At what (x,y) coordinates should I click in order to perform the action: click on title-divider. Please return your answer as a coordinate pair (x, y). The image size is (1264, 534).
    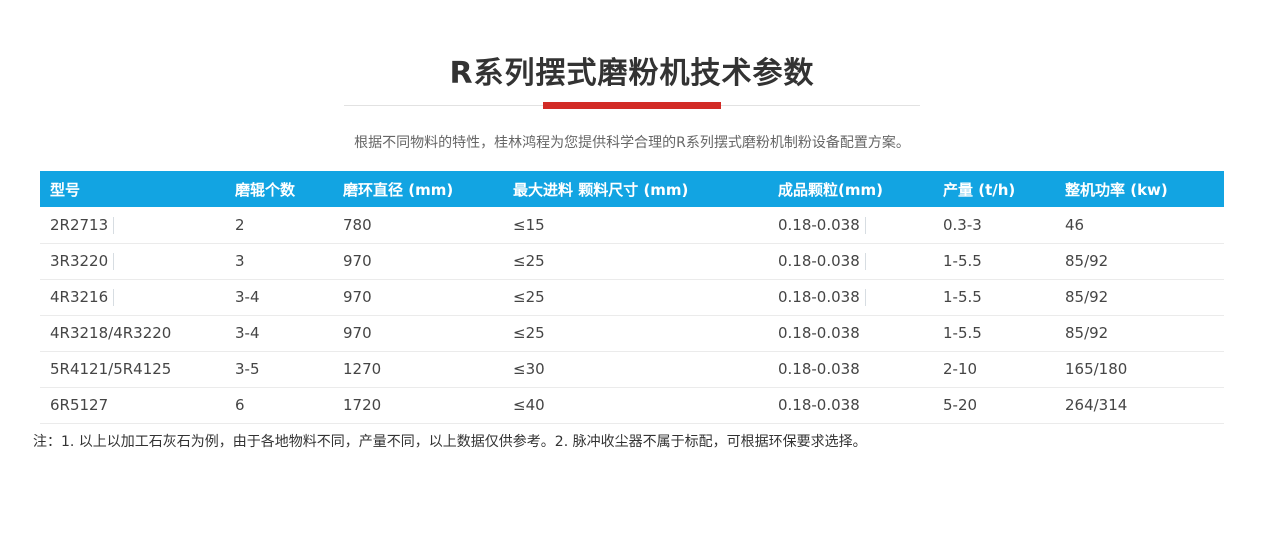
    Looking at the image, I should click on (632, 105).